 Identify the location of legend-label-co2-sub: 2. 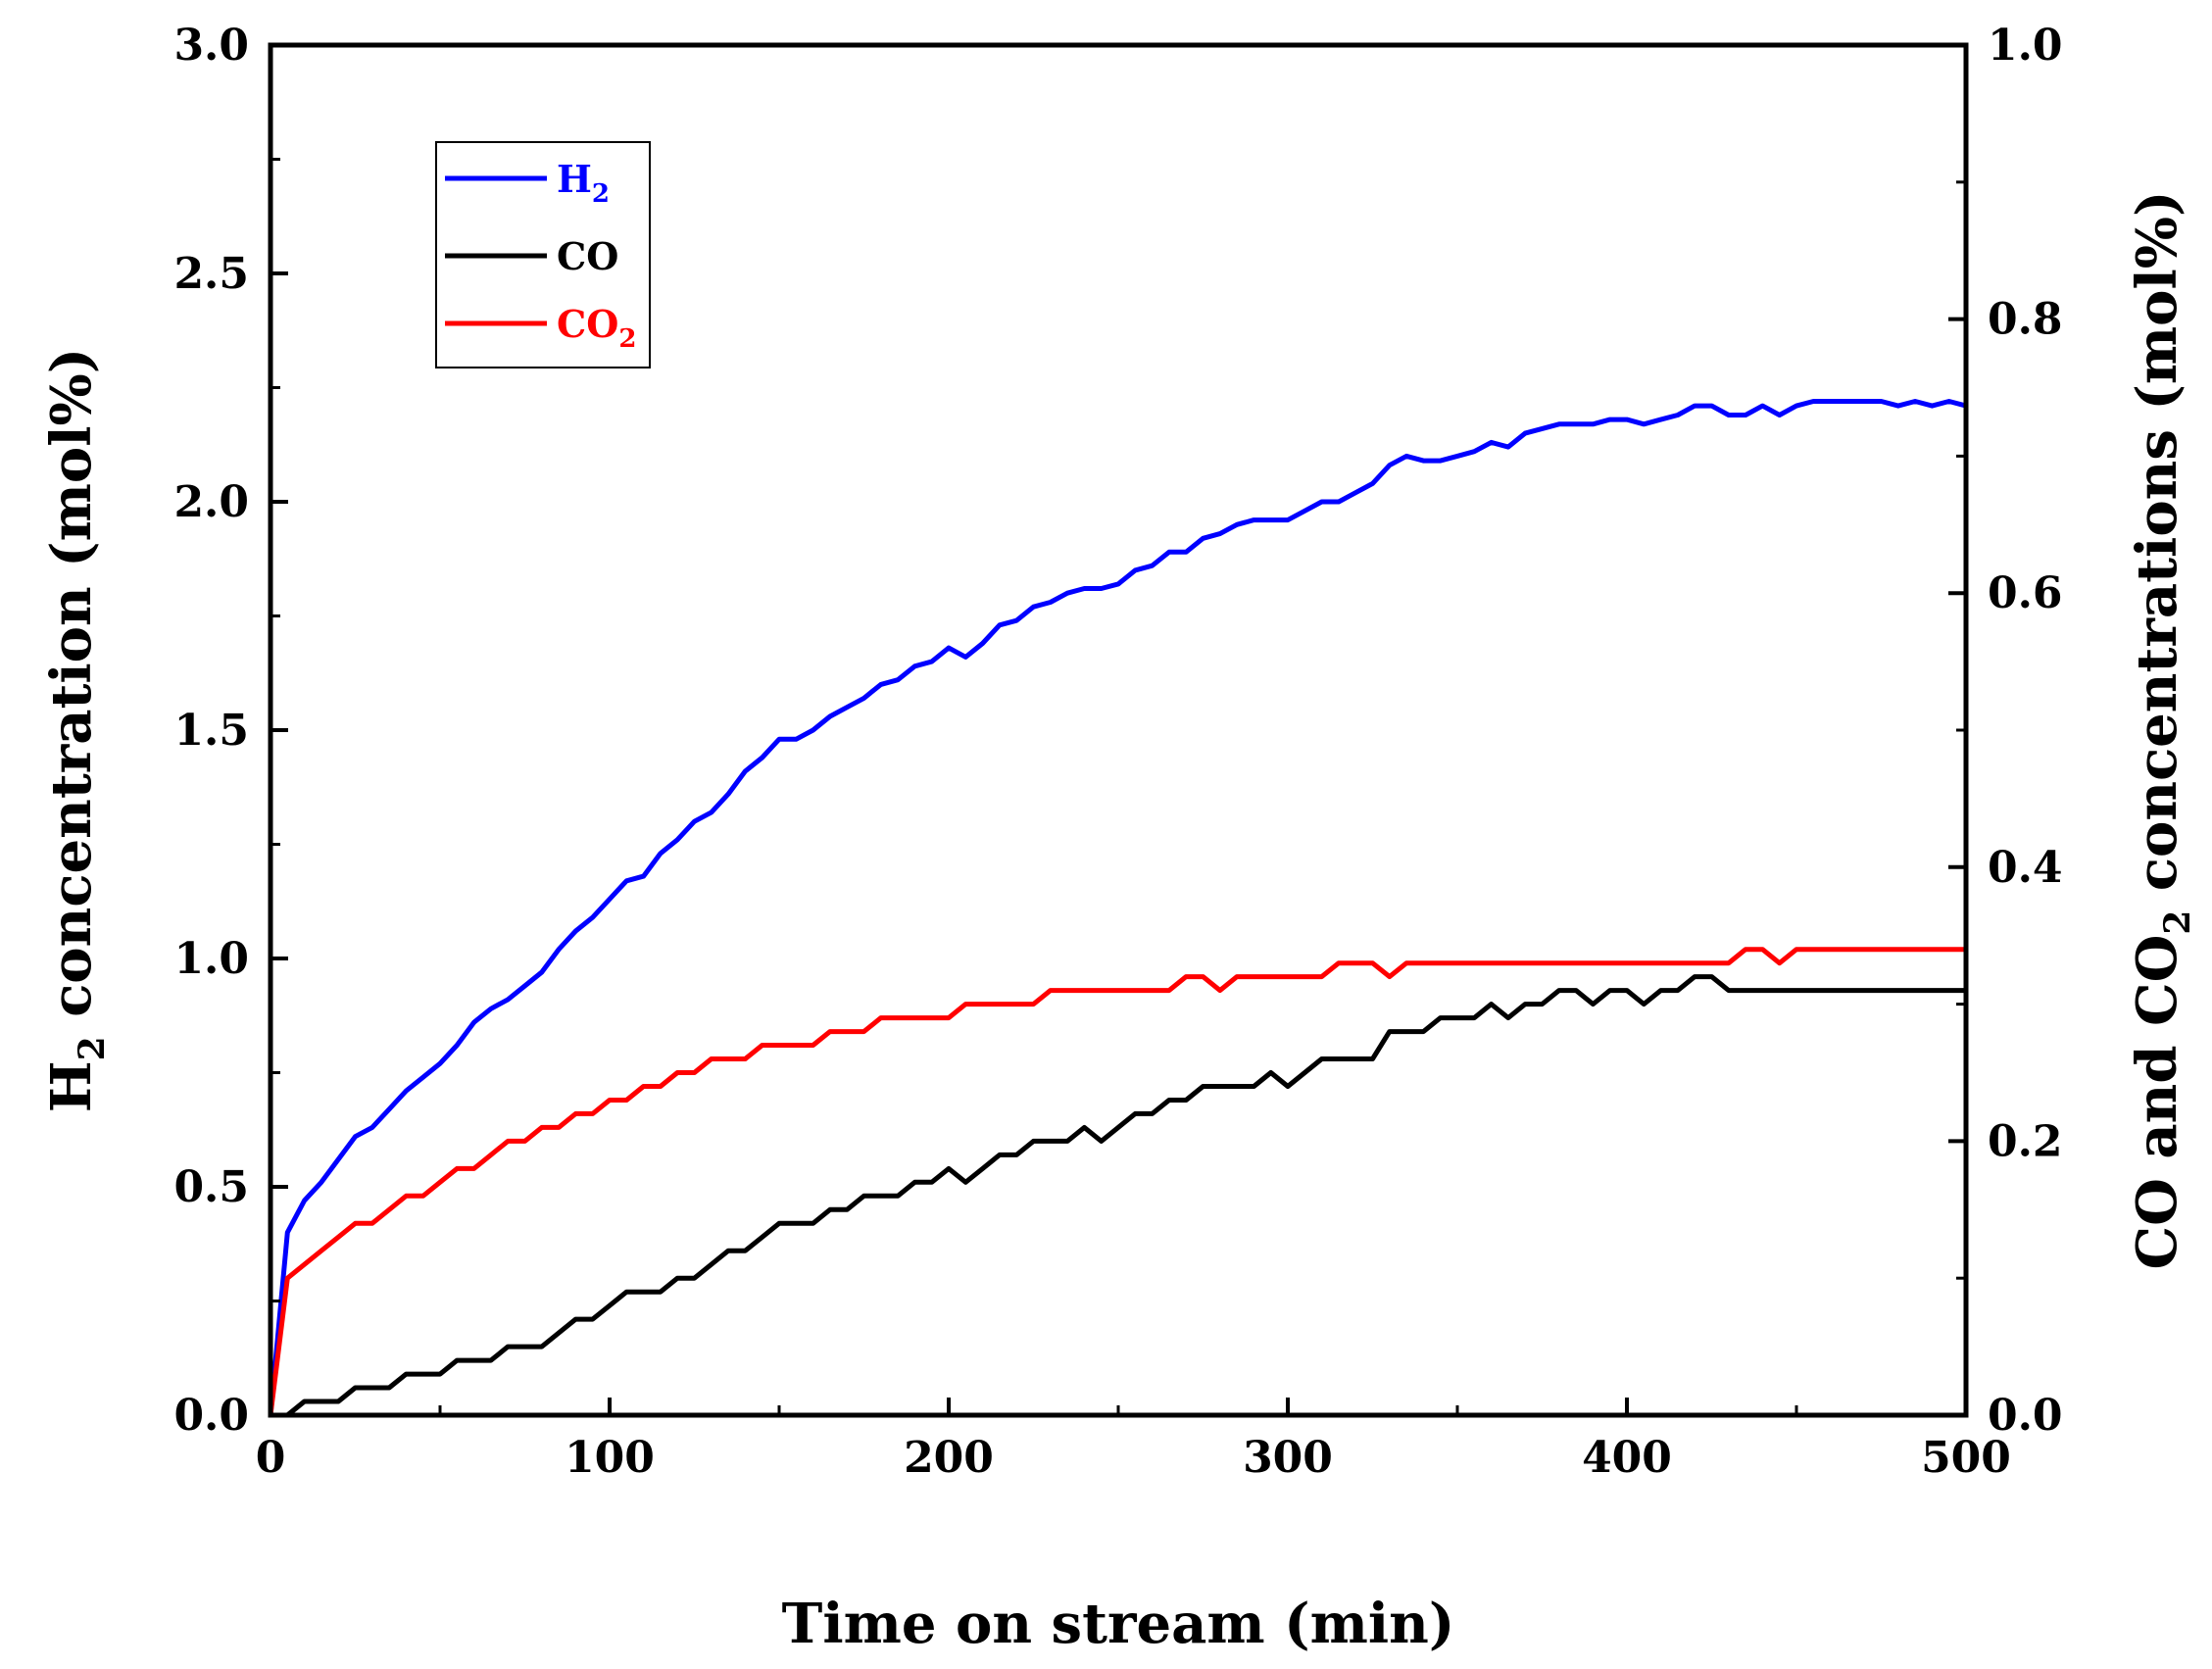
(627, 339).